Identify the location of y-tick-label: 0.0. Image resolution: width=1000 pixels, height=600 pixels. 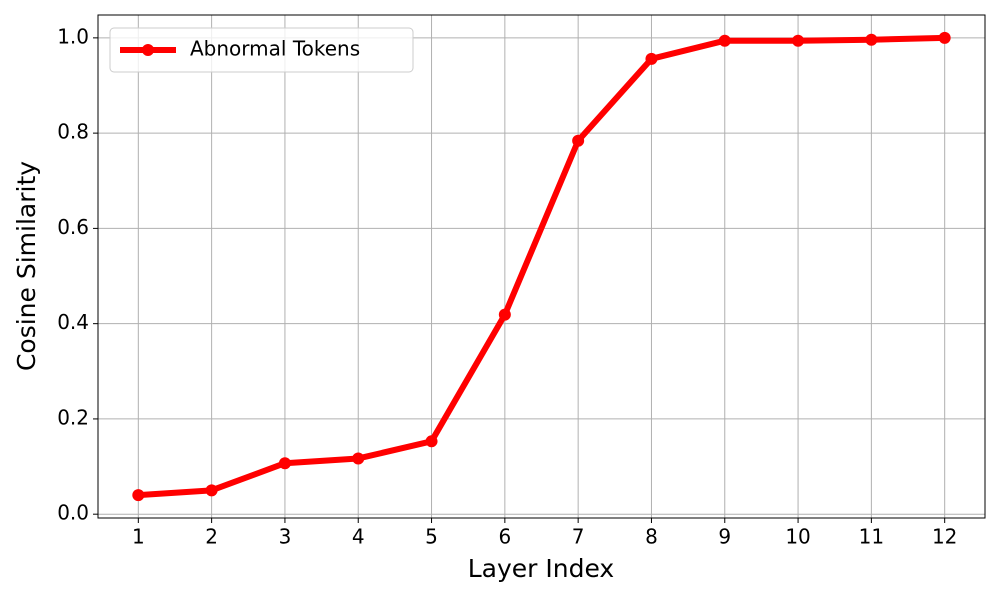
(73, 513).